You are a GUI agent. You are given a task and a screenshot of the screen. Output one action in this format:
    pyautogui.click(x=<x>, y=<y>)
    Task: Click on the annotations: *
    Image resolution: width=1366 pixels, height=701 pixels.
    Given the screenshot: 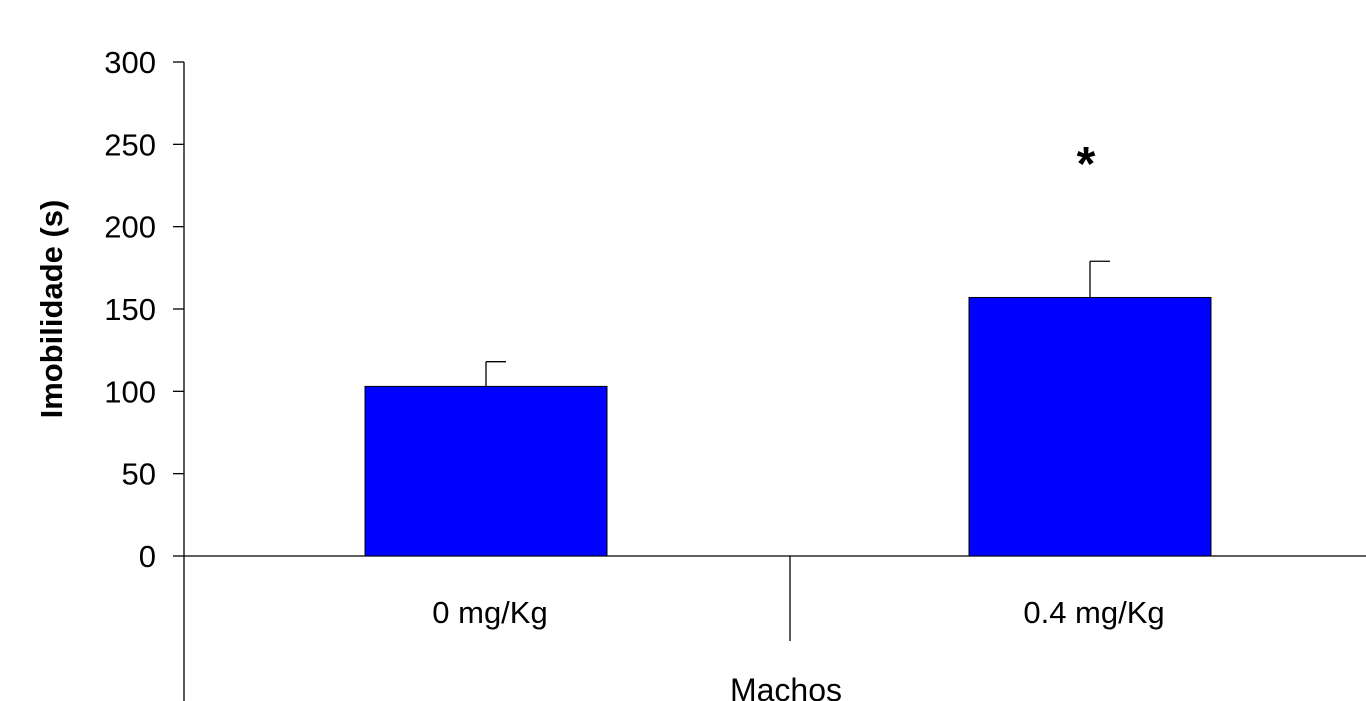 What is the action you would take?
    pyautogui.click(x=1086, y=164)
    